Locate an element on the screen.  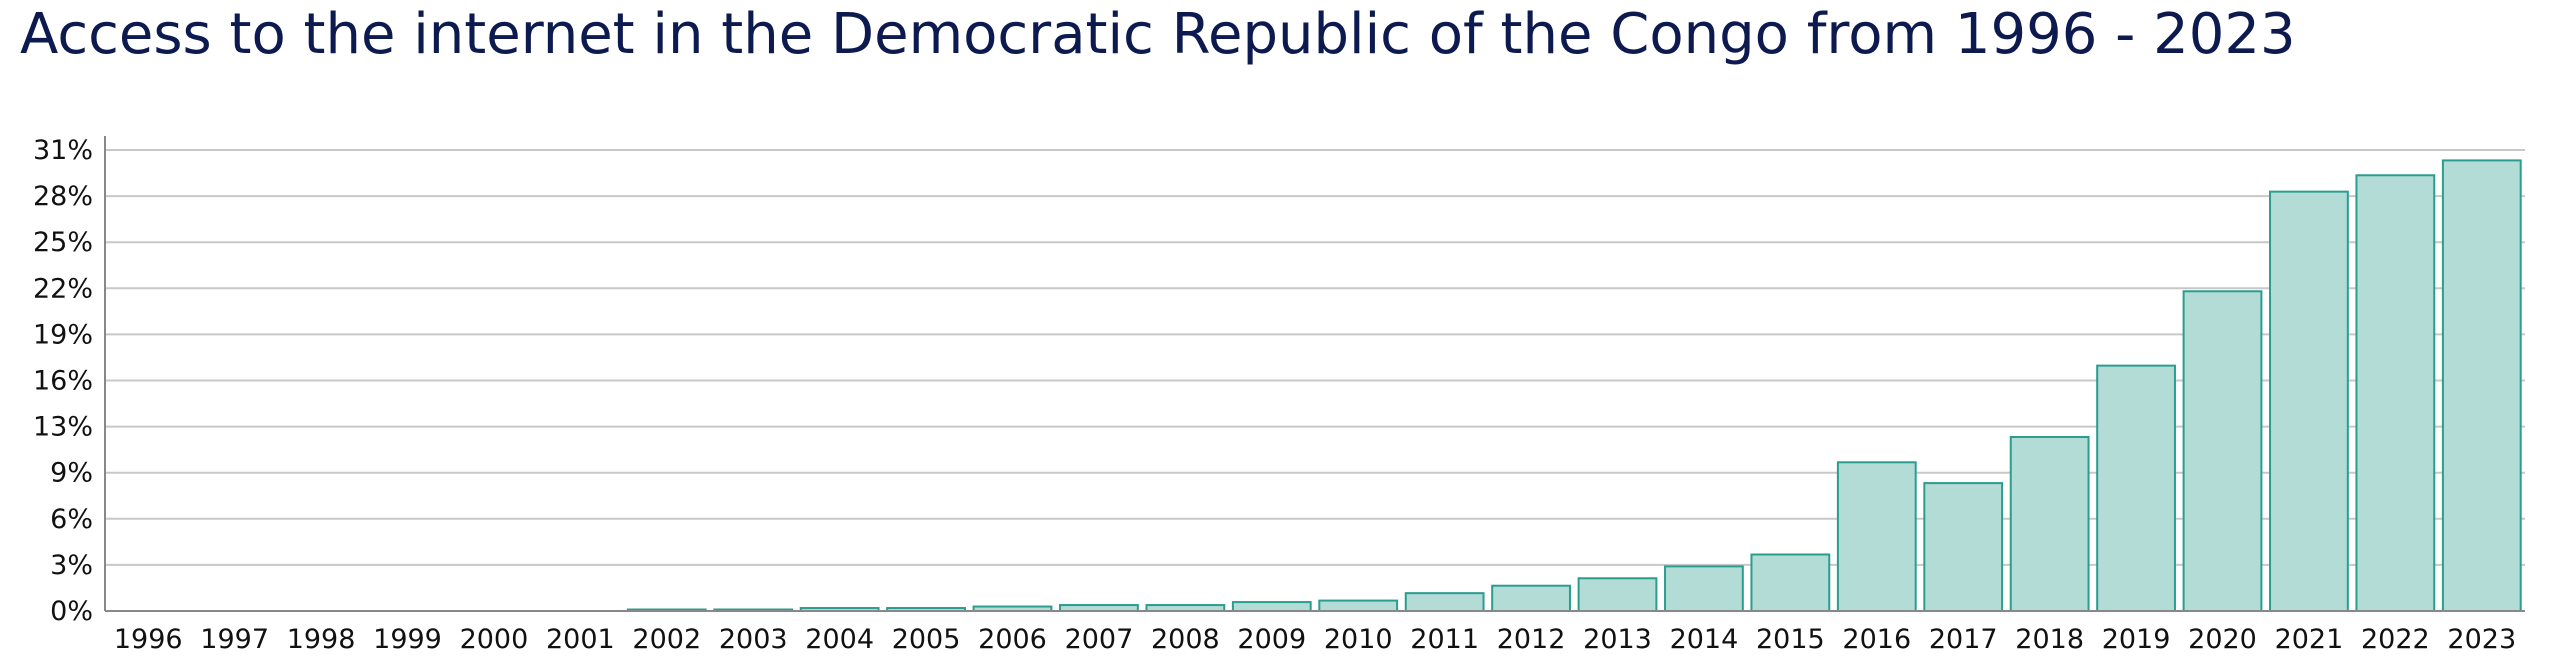
x-tick-label: 2023 is located at coordinates (2481, 639).